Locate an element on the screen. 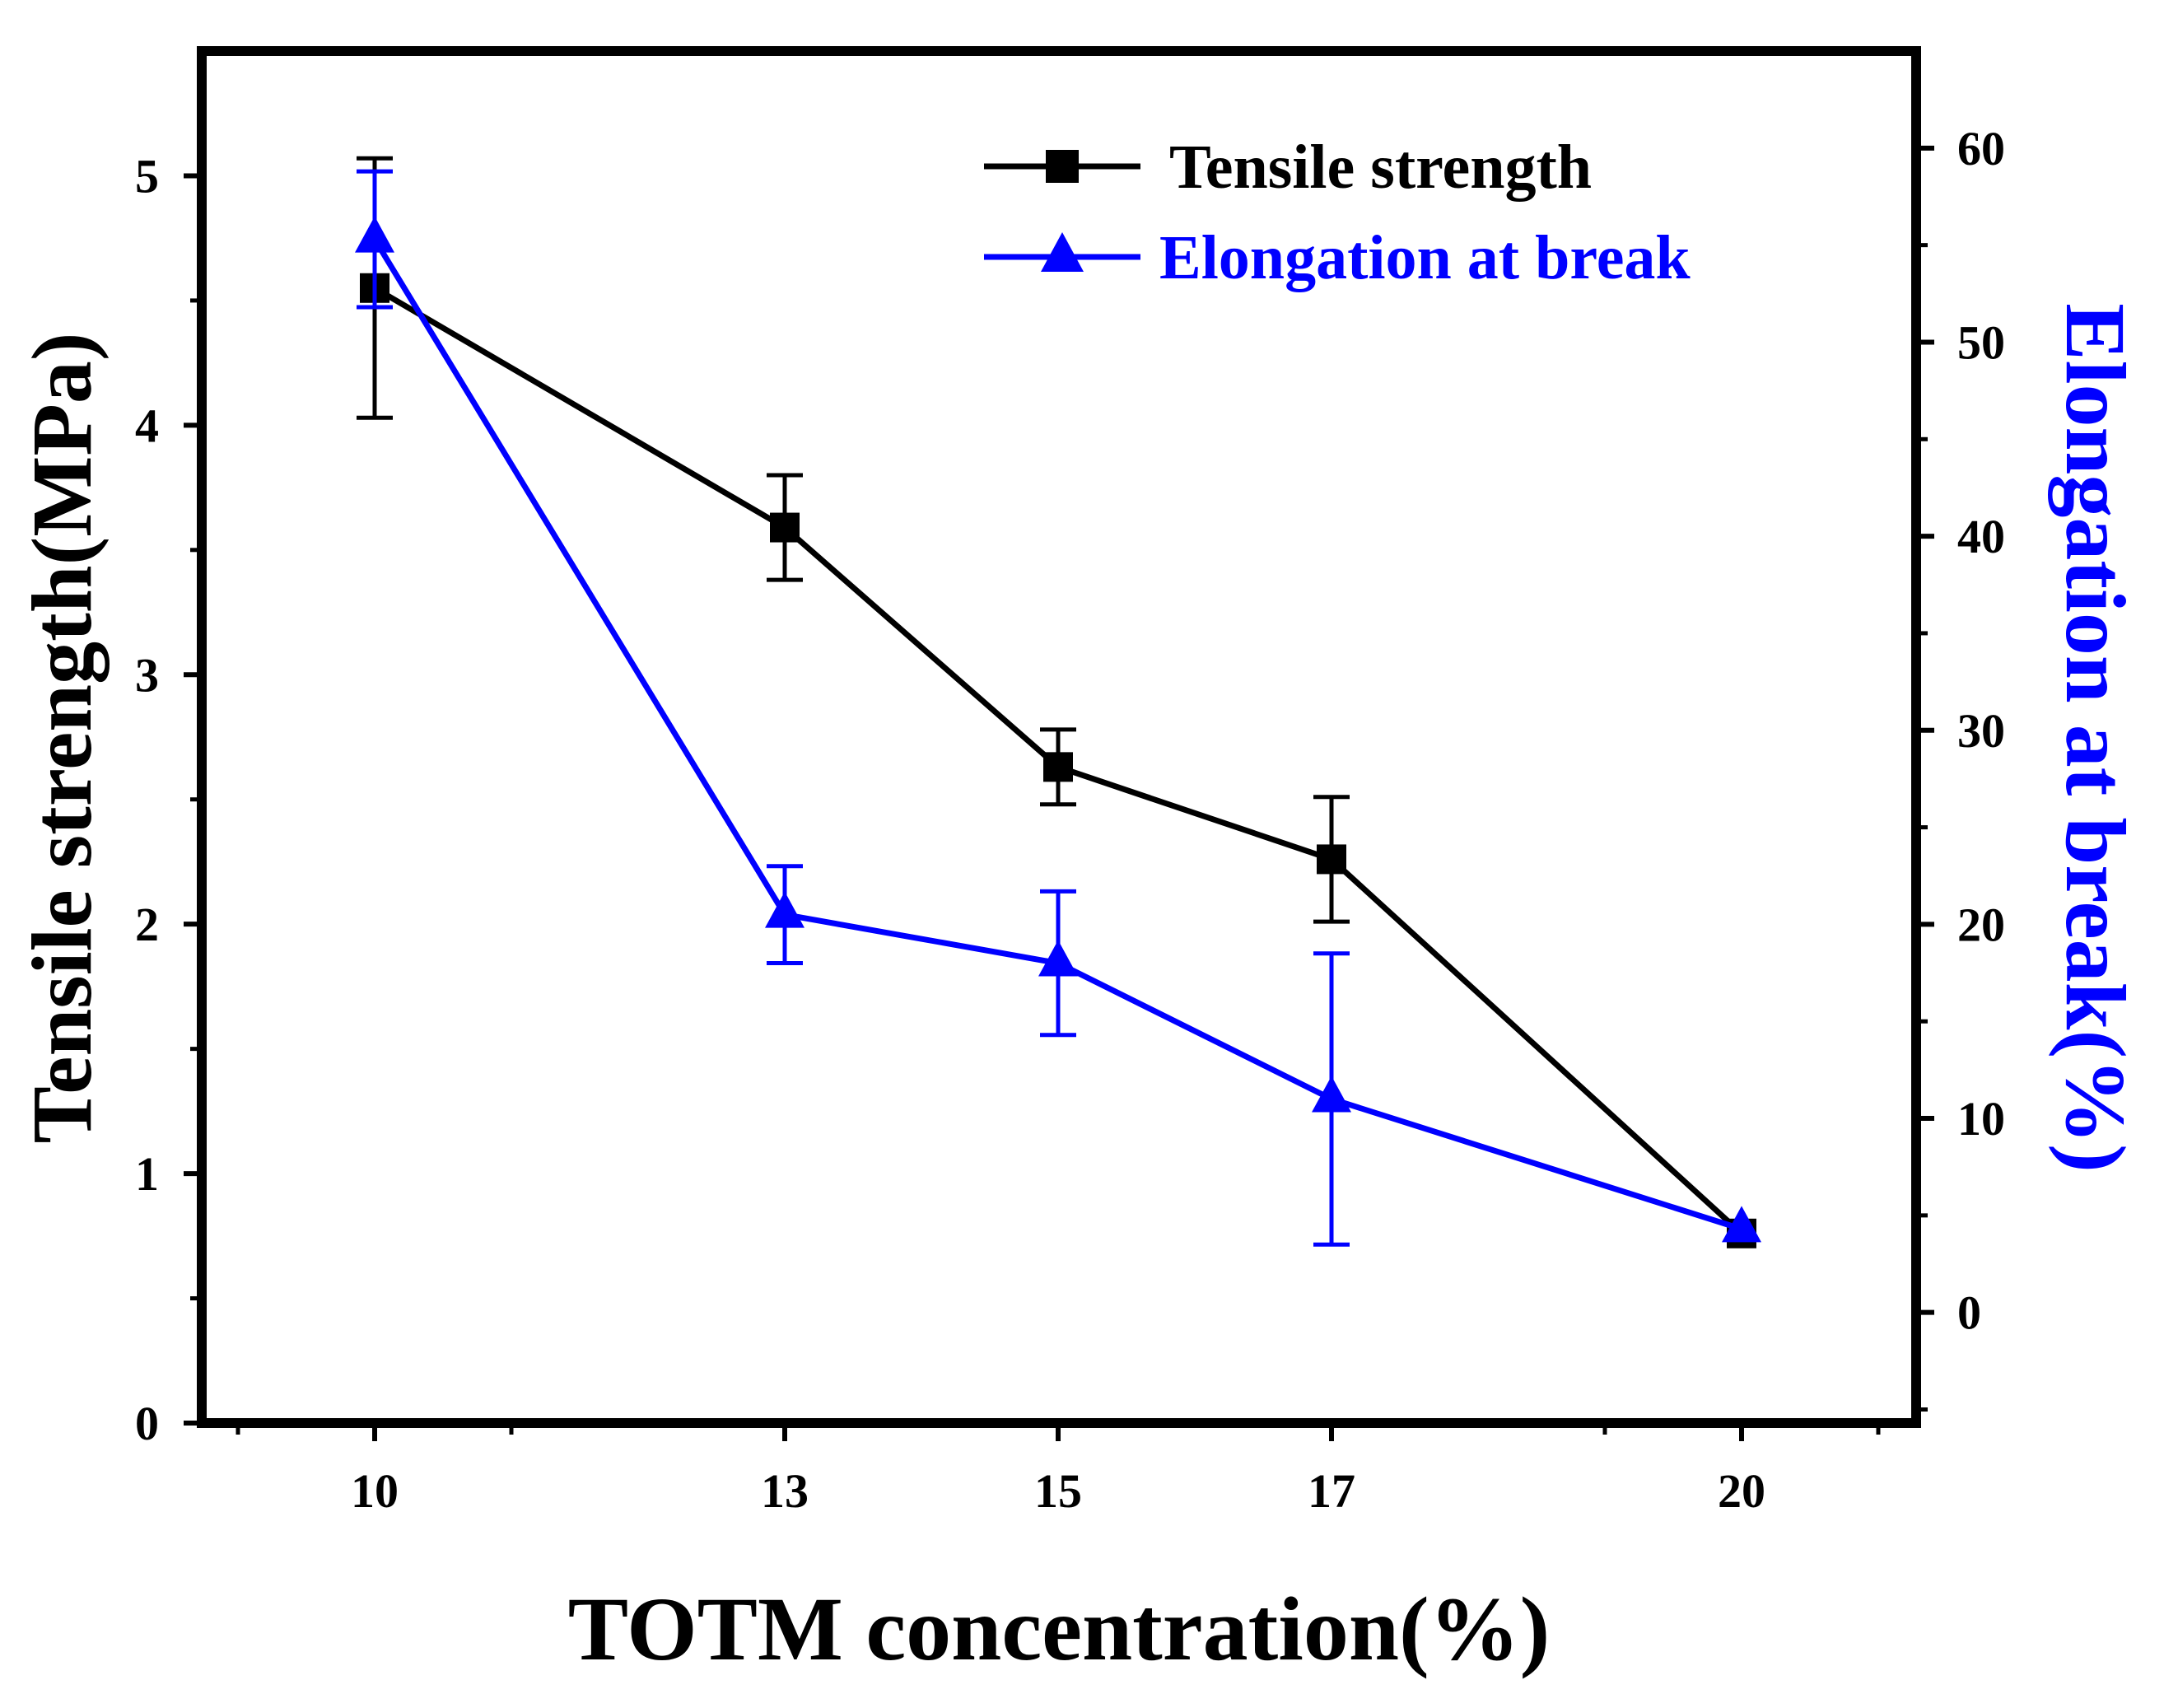 The height and width of the screenshot is (1708, 2164). y-right-tick-label: 0 is located at coordinates (1969, 1313).